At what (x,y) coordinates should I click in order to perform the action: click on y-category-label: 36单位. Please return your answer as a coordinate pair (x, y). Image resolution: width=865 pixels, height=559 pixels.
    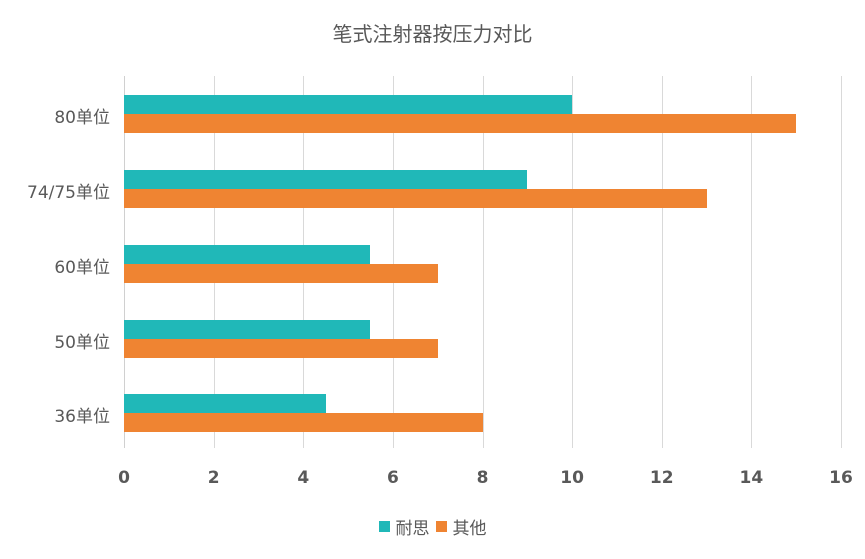
    Looking at the image, I should click on (82, 417).